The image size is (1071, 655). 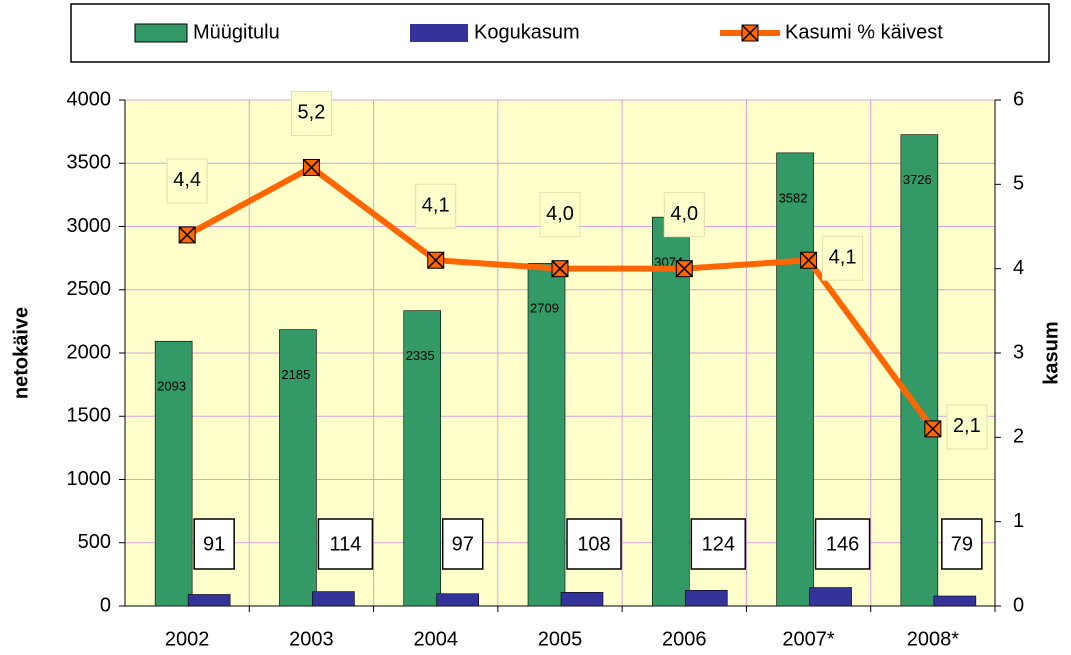 I want to click on legend-label: Kasumi % käivest, so click(x=864, y=32).